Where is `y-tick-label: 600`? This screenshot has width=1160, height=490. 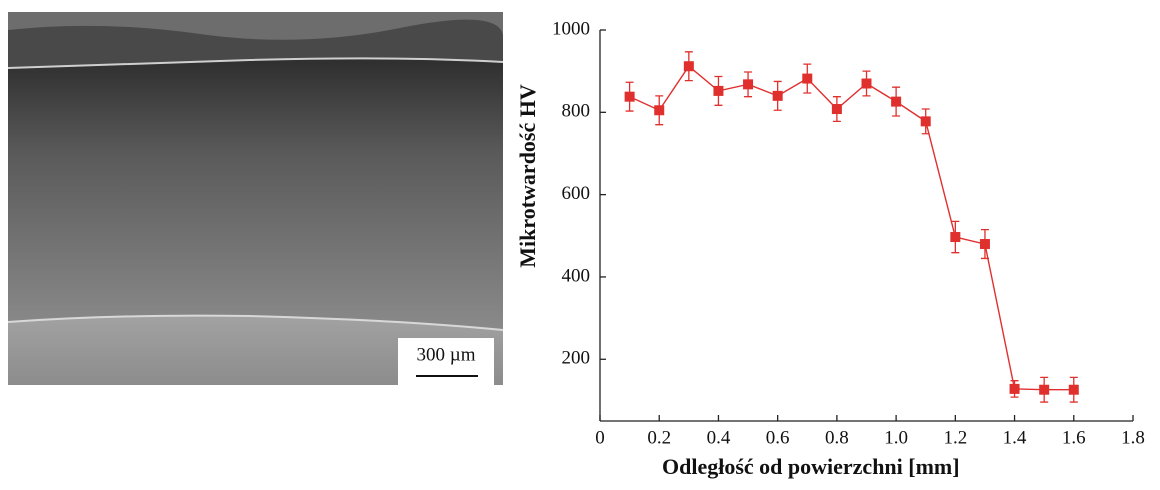 y-tick-label: 600 is located at coordinates (576, 193).